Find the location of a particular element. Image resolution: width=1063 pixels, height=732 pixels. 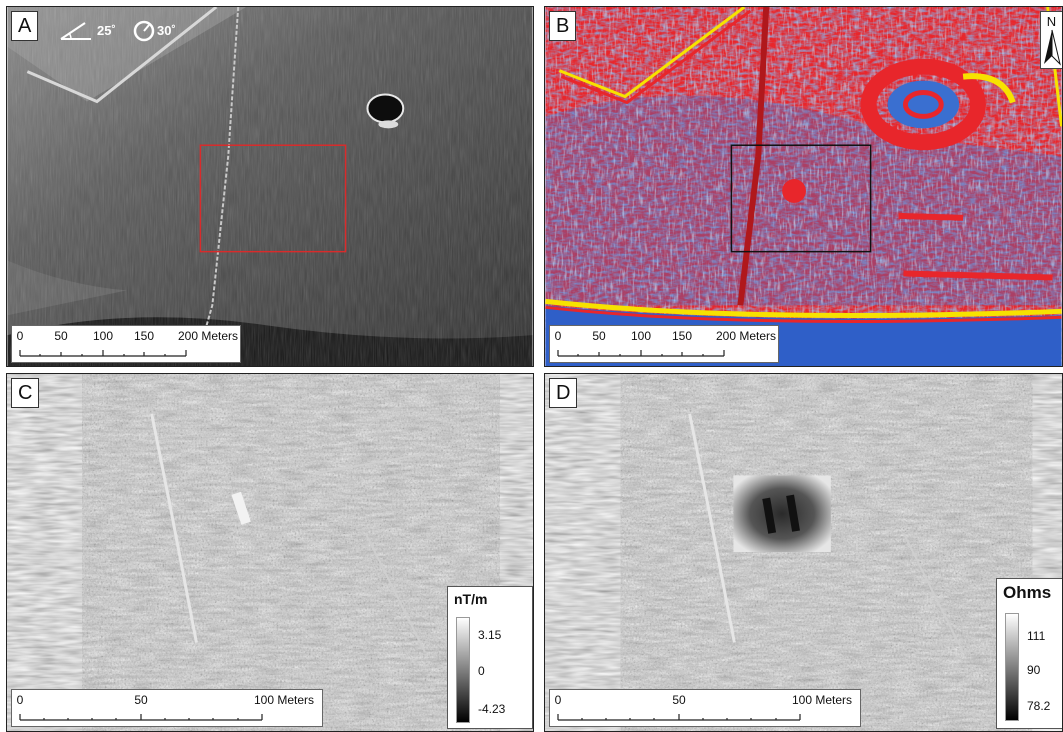

legend-title: nT/m is located at coordinates (471, 599).